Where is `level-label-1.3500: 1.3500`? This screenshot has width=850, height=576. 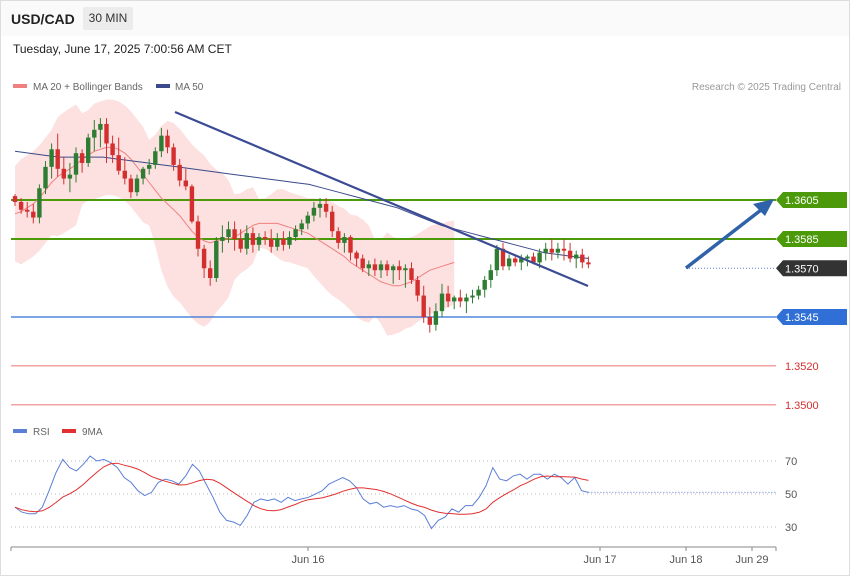
level-label-1.3500: 1.3500 is located at coordinates (802, 406).